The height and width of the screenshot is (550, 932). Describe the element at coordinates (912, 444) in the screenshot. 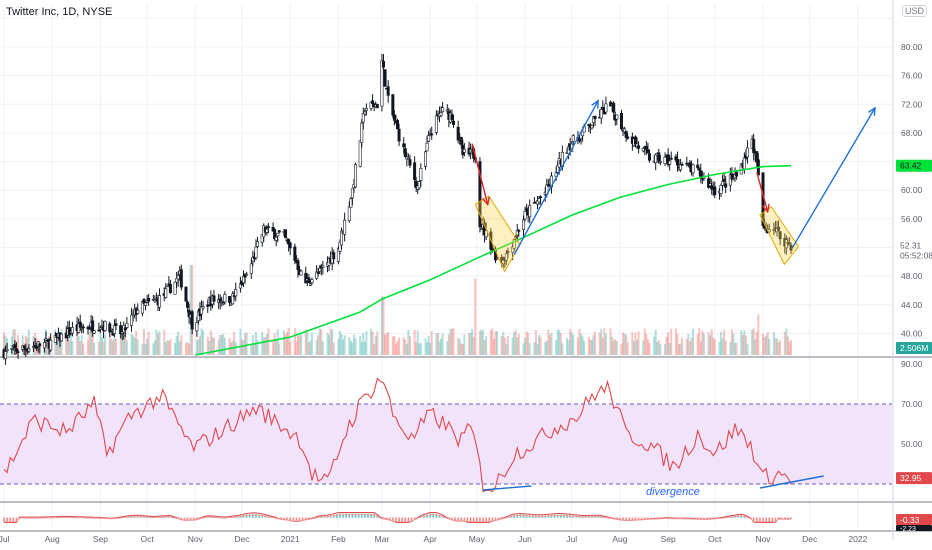

I see `rsi-tick-label: 50.00` at that location.